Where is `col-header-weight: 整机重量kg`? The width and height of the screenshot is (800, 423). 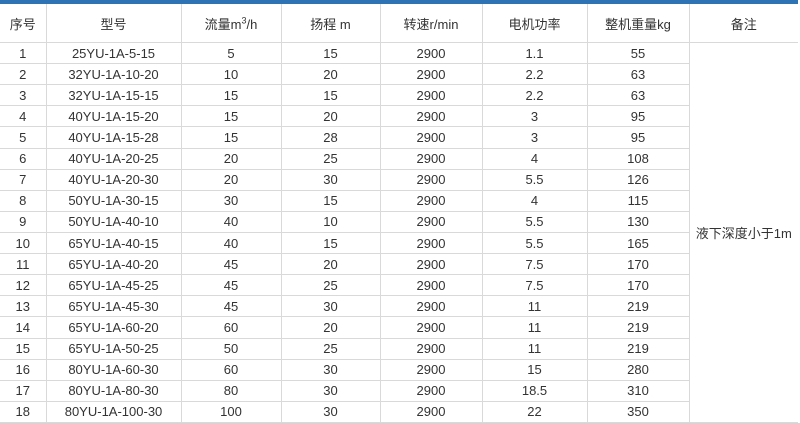
col-header-weight: 整机重量kg is located at coordinates (638, 23).